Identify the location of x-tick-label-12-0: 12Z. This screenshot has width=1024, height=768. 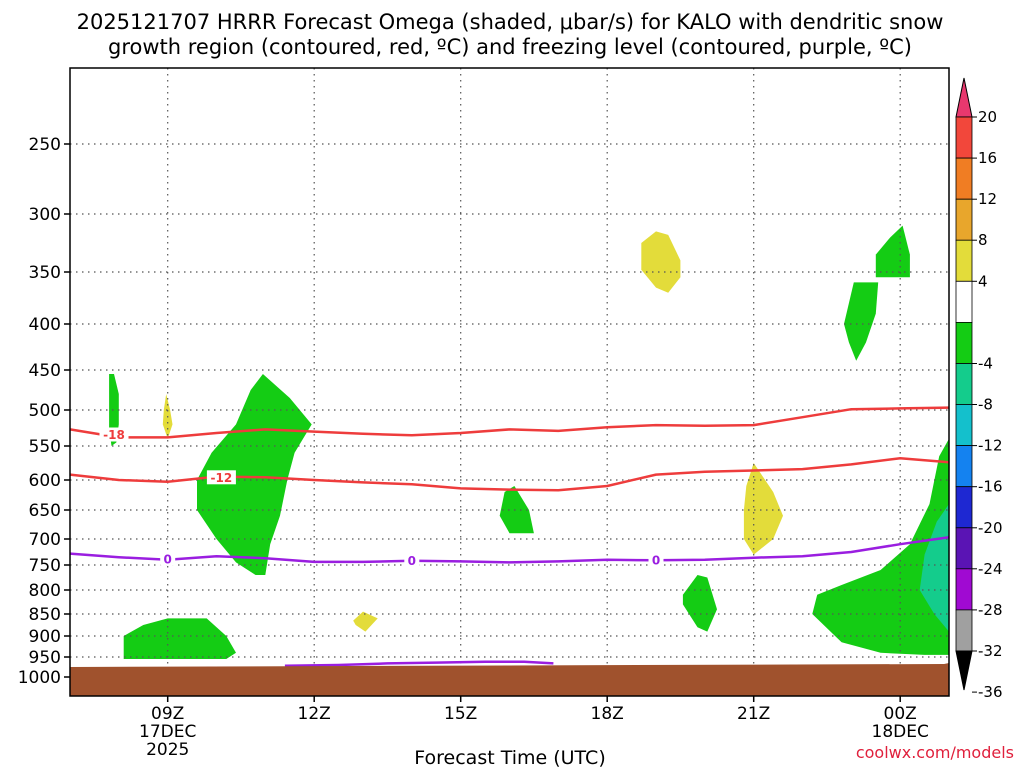
(314, 714).